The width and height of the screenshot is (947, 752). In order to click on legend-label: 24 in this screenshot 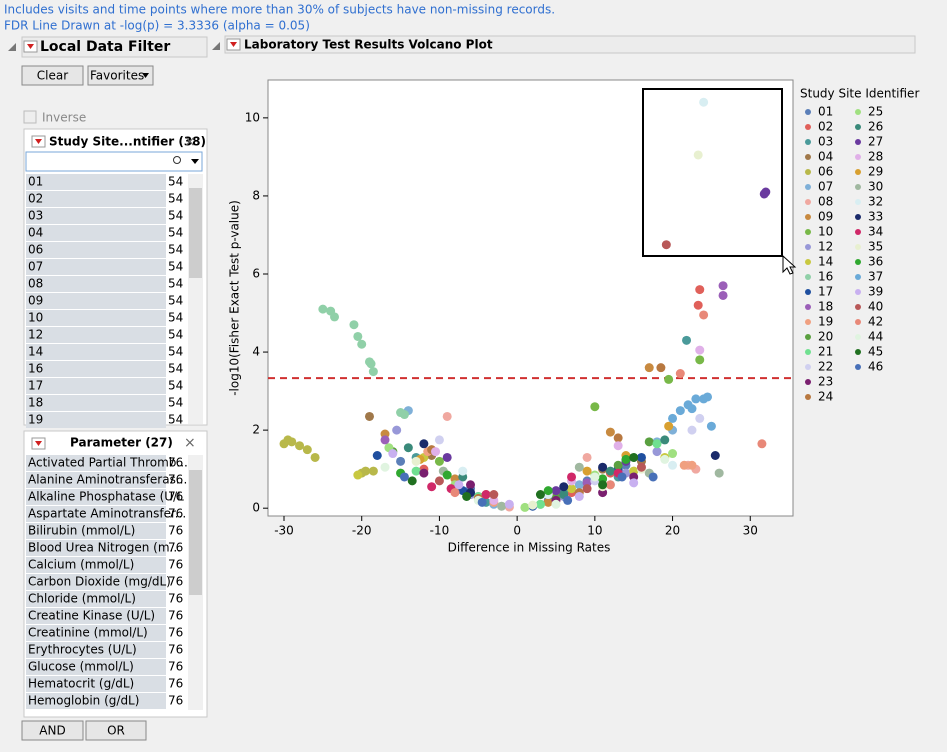, I will do `click(825, 397)`.